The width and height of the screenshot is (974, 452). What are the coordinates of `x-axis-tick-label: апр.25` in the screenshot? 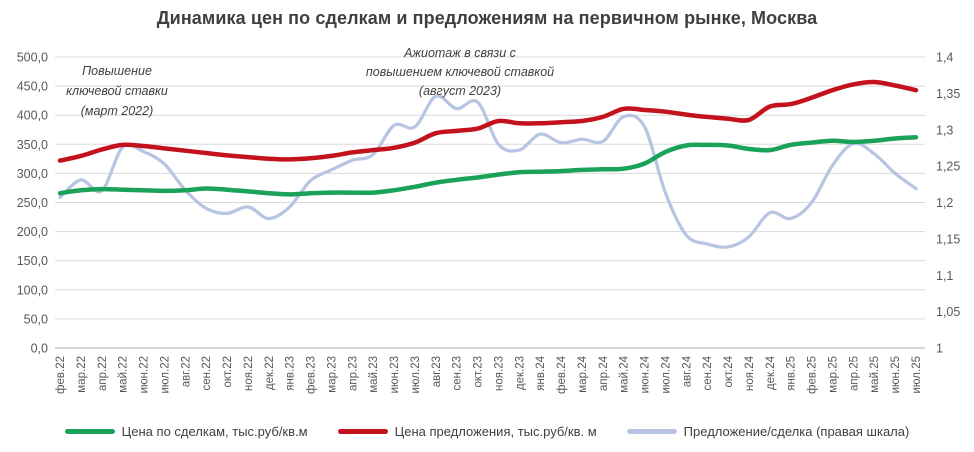 It's located at (854, 373).